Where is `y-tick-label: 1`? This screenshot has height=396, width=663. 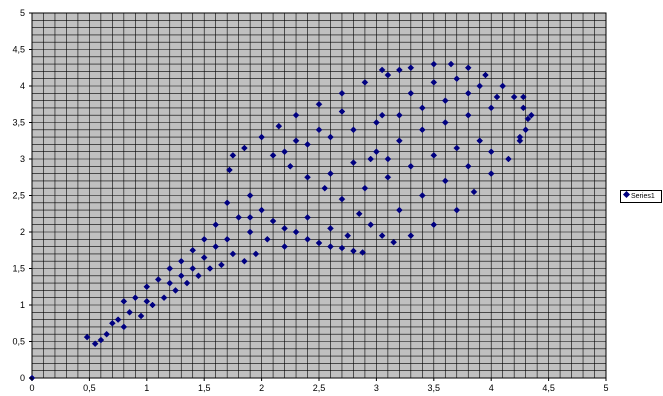
y-tick-label: 1 is located at coordinates (22, 305).